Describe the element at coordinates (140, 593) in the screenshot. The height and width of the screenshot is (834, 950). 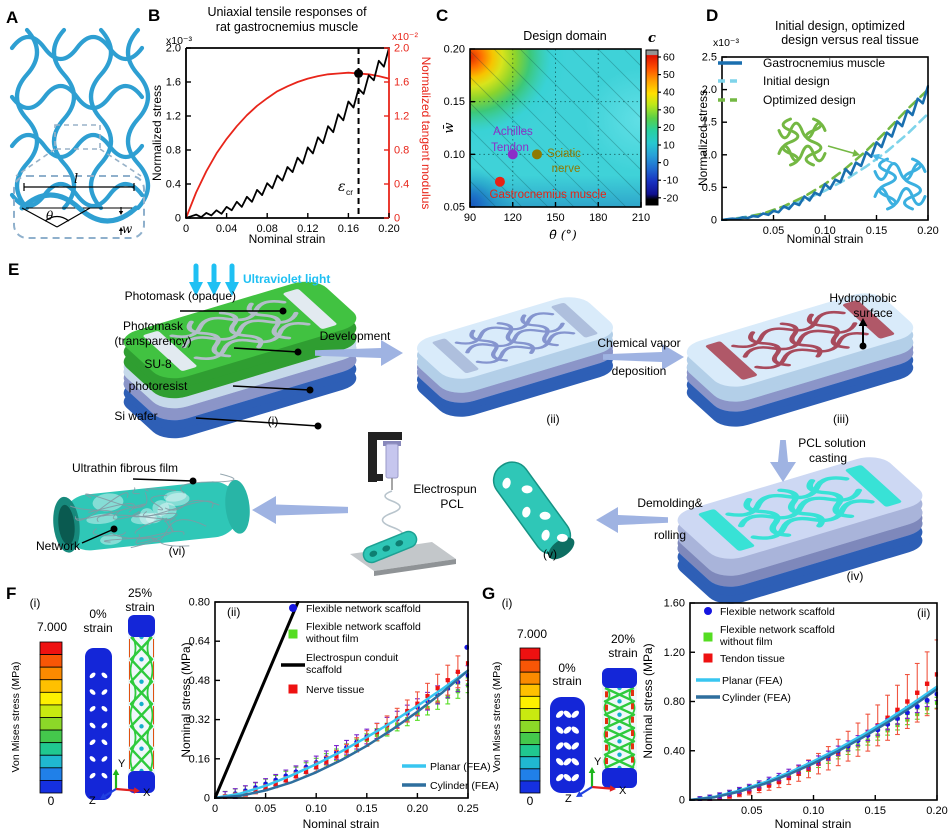
I see `f-strain25-label-1: 25%` at that location.